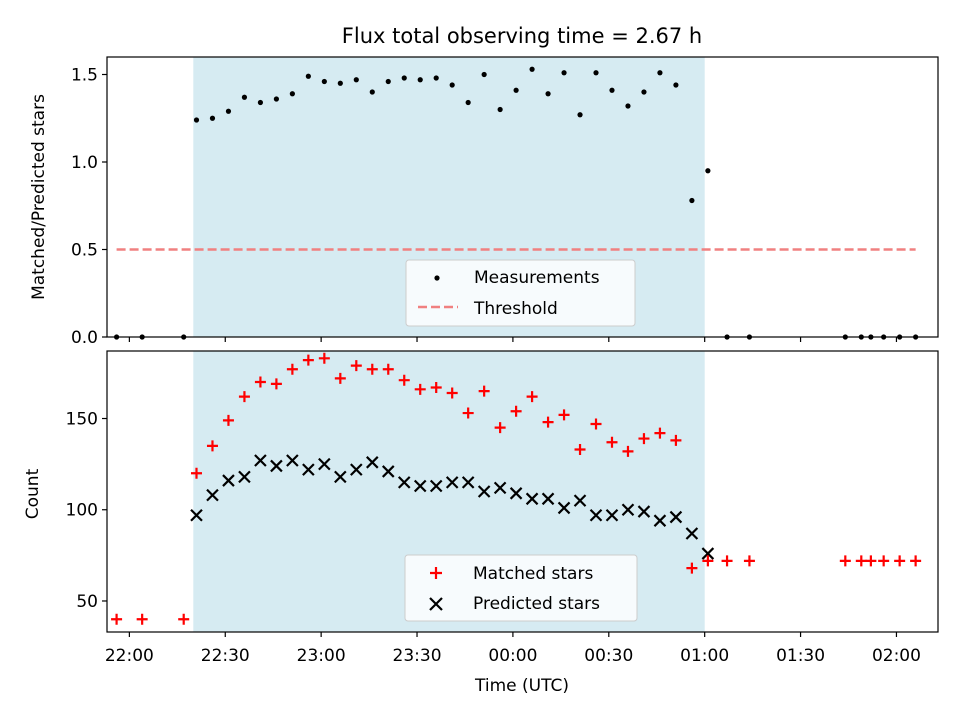 Image resolution: width=960 pixels, height=720 pixels. Describe the element at coordinates (522, 36) in the screenshot. I see `chart-title: Flux total observing time = 2.67 h` at that location.